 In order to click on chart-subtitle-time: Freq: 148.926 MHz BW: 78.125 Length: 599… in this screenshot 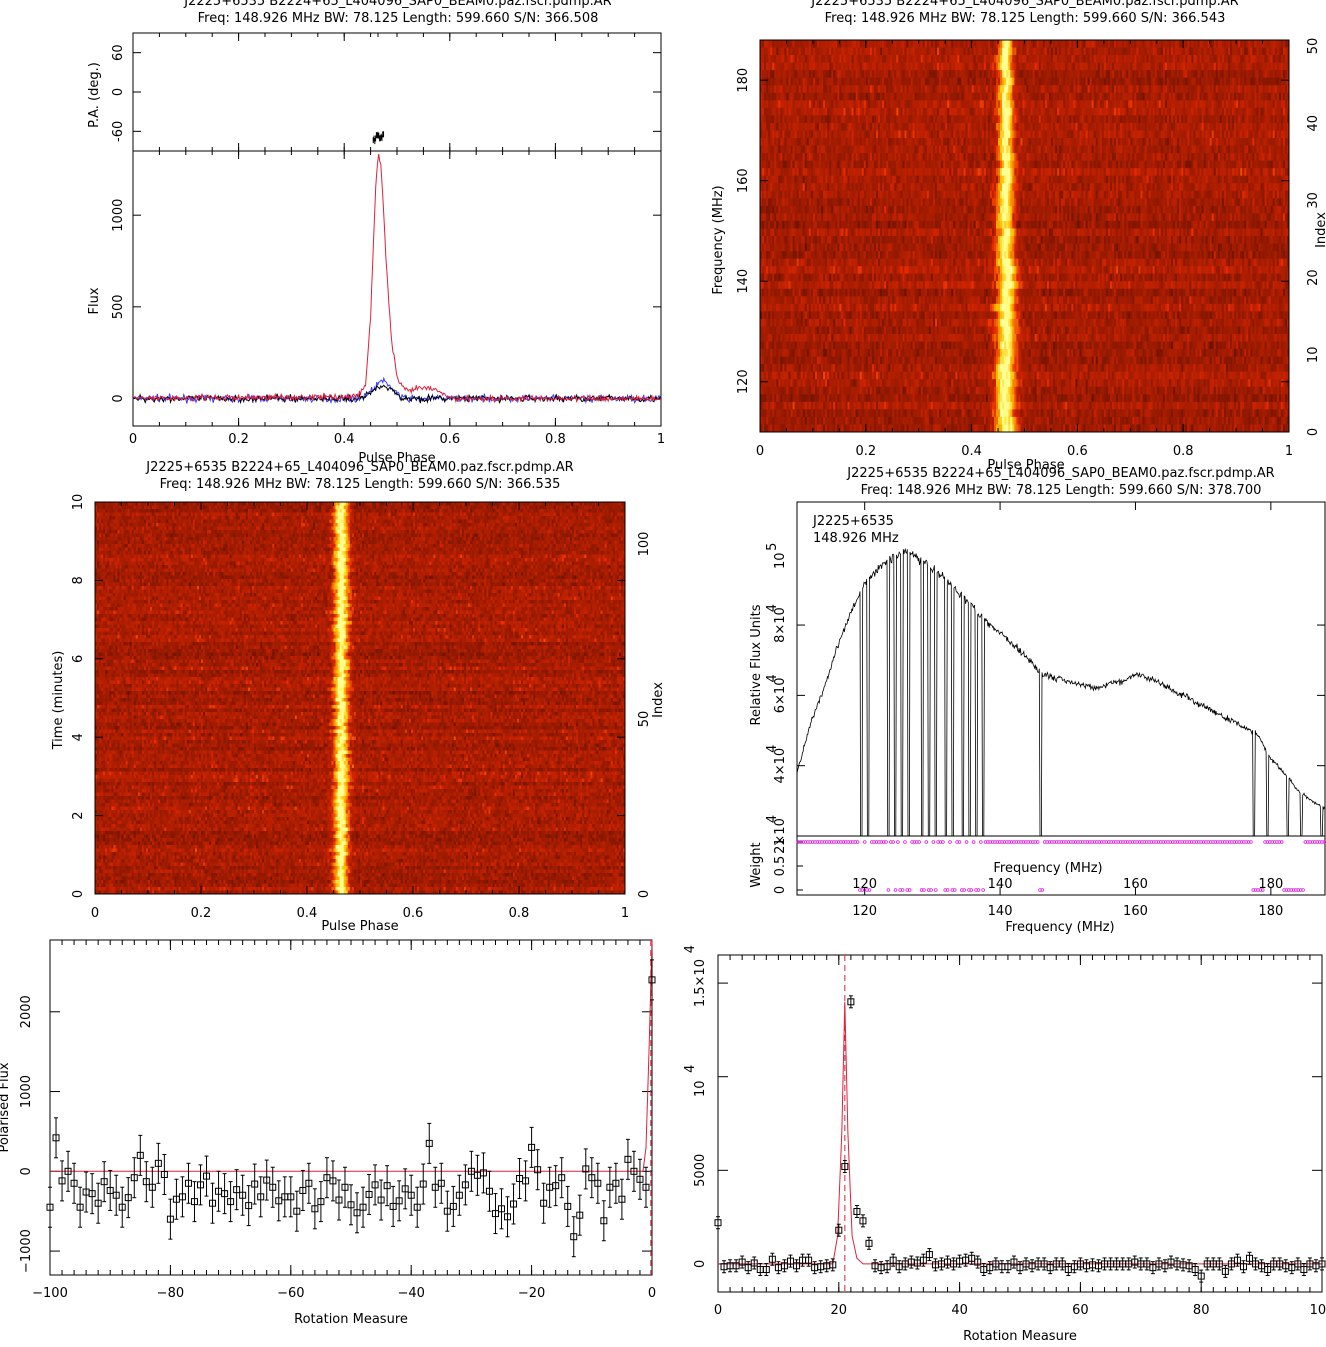, I will do `click(360, 484)`.